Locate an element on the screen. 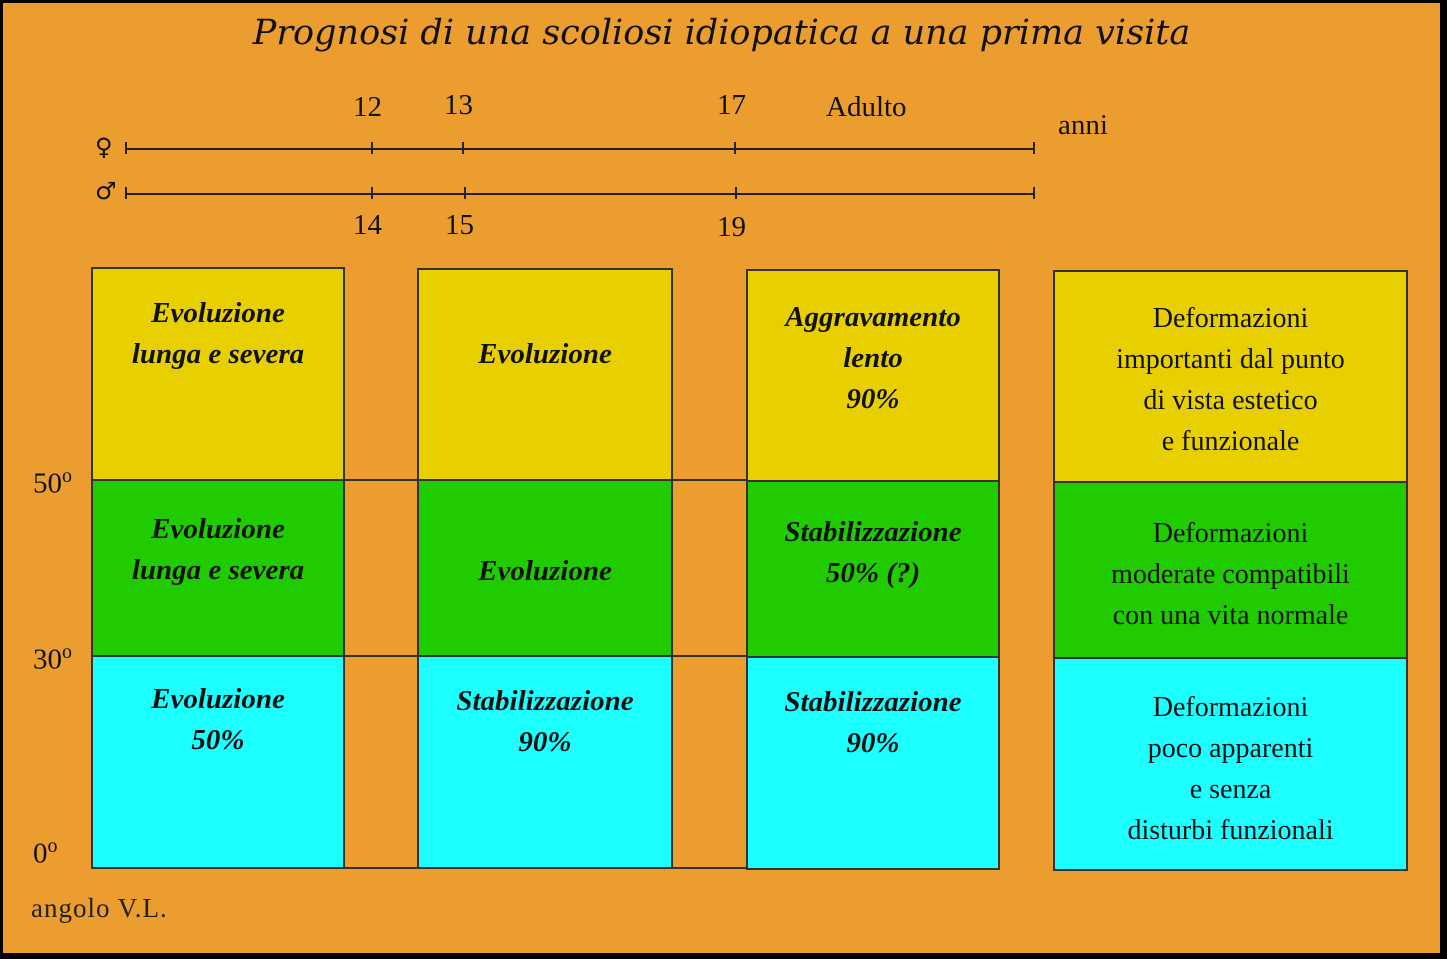 The image size is (1447, 959). female-age-label: 13 is located at coordinates (458, 105).